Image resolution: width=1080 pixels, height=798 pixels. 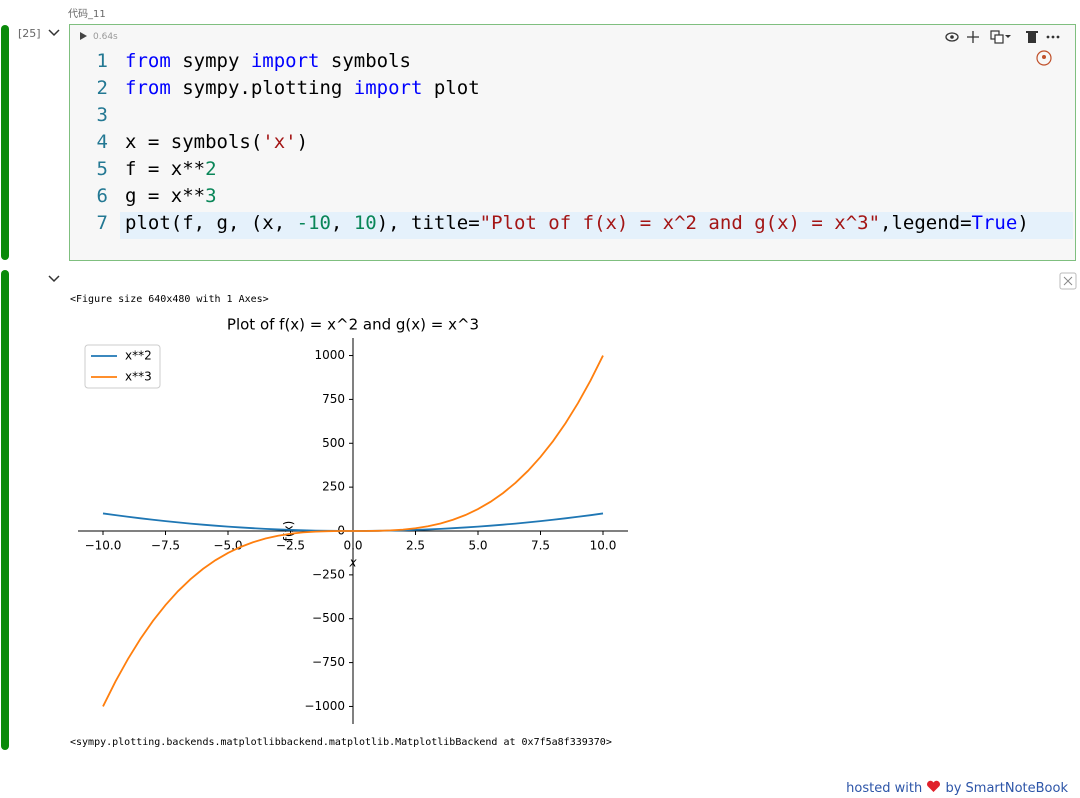 I want to click on x-tick-label: 10.0, so click(x=603, y=546).